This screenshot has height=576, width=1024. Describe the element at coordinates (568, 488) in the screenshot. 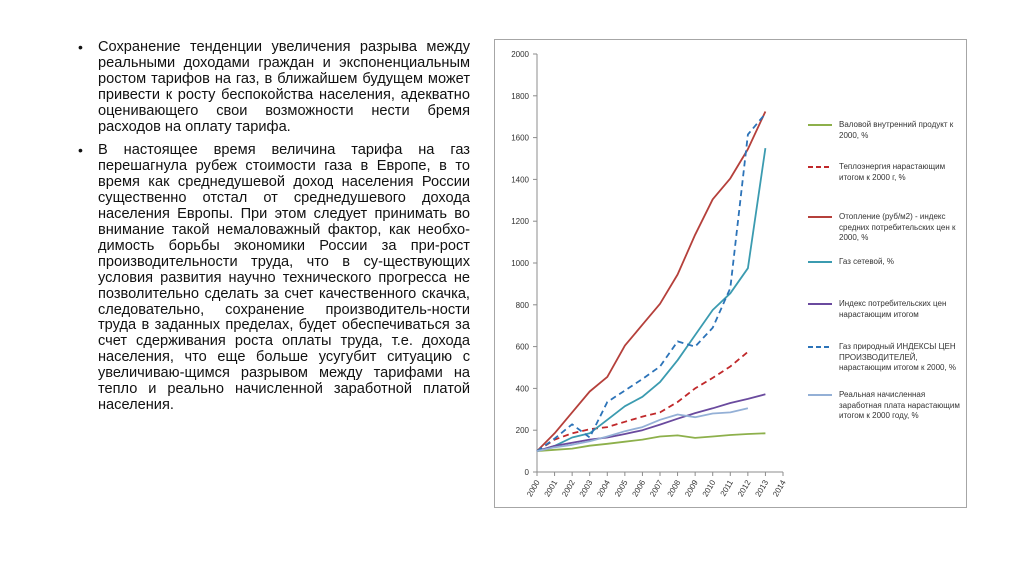

I see `x-tick-label: 2002` at that location.